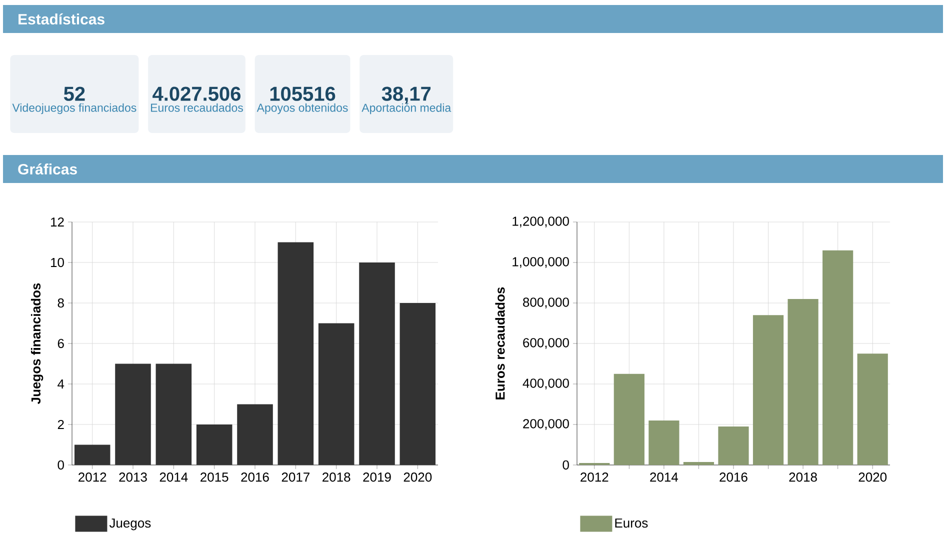 This screenshot has width=951, height=546. I want to click on legend-label: Juegos, so click(130, 524).